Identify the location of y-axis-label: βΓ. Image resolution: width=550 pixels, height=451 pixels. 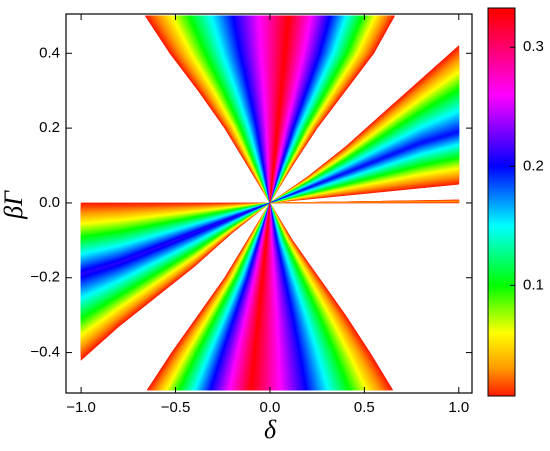
(14, 205).